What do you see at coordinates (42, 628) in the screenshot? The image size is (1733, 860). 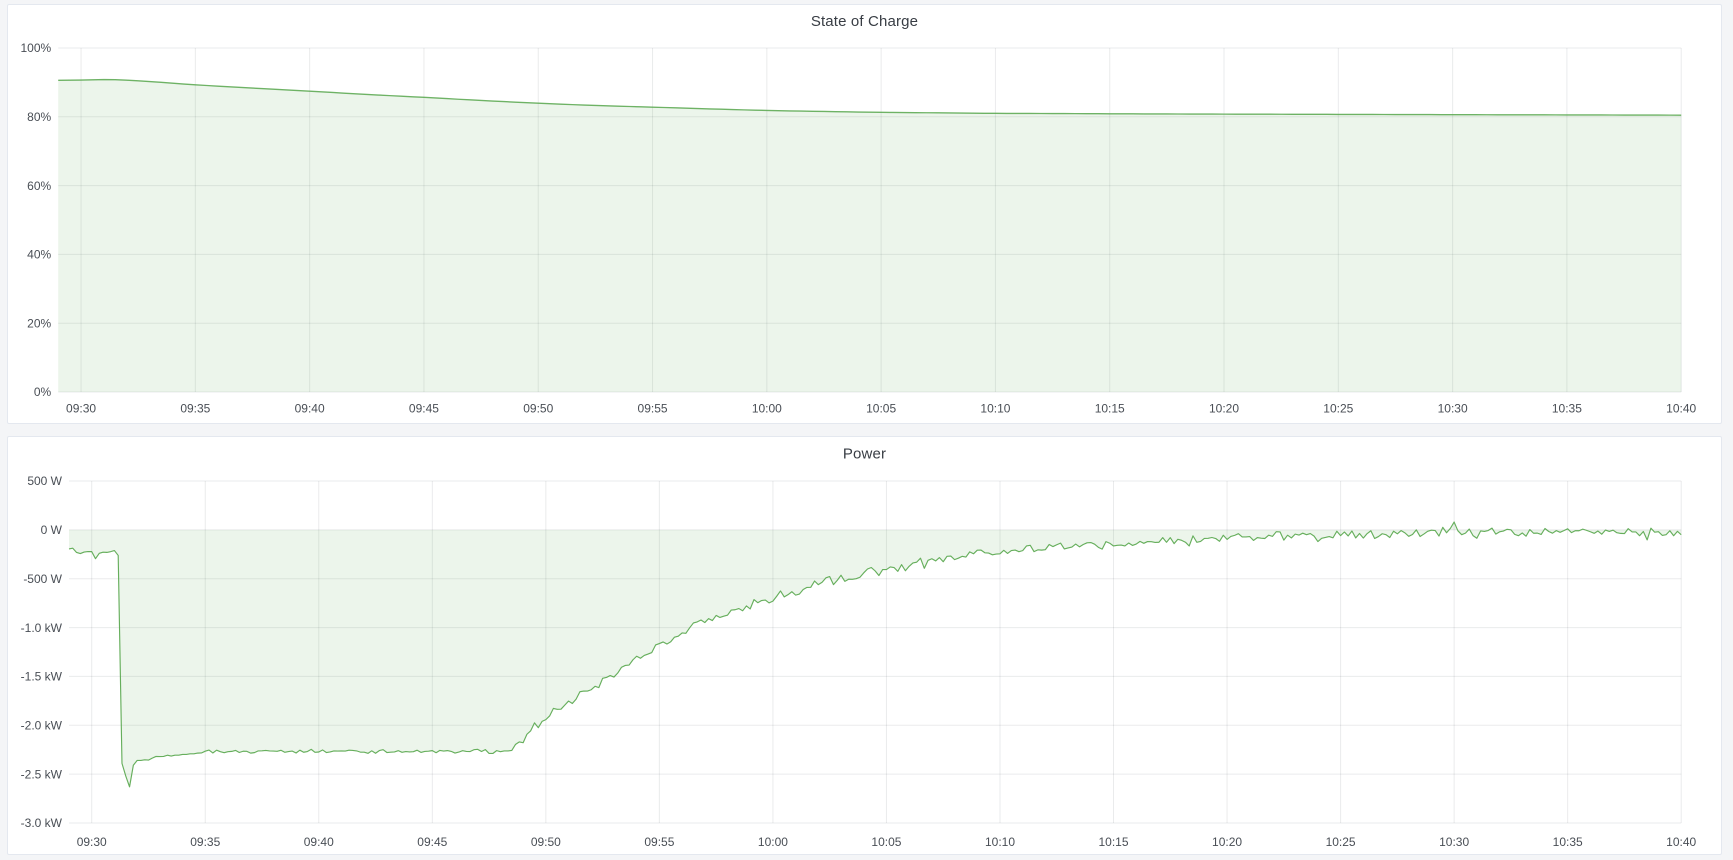 I see `svg-text: -1.0 kW` at bounding box center [42, 628].